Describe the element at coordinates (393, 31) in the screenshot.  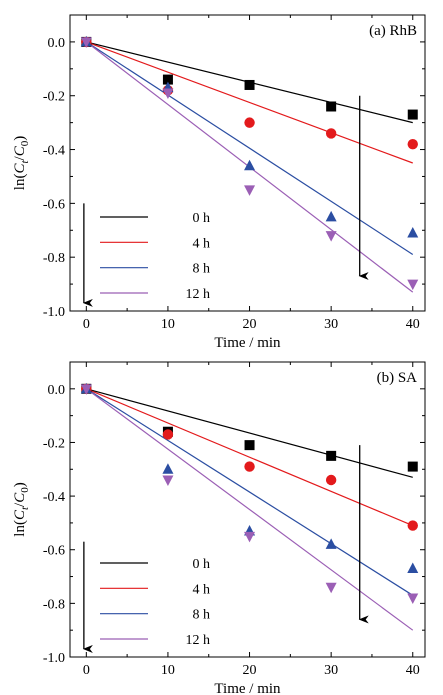
I see `panel-label: (a) RhB` at that location.